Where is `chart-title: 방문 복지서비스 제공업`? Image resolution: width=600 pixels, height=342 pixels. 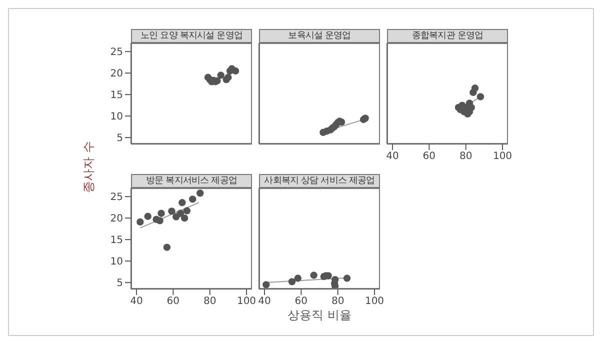 chart-title: 방문 복지서비스 제공업 is located at coordinates (191, 181).